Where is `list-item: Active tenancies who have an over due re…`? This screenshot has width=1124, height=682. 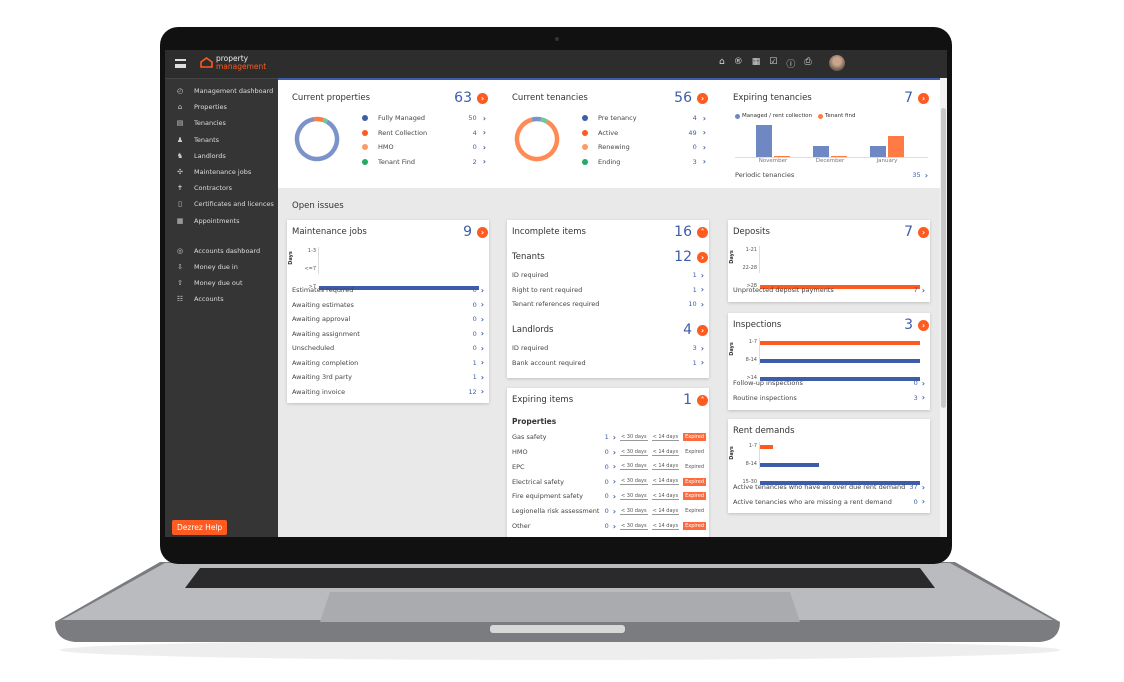
list-item: Active tenancies who have an over due re… is located at coordinates (829, 487).